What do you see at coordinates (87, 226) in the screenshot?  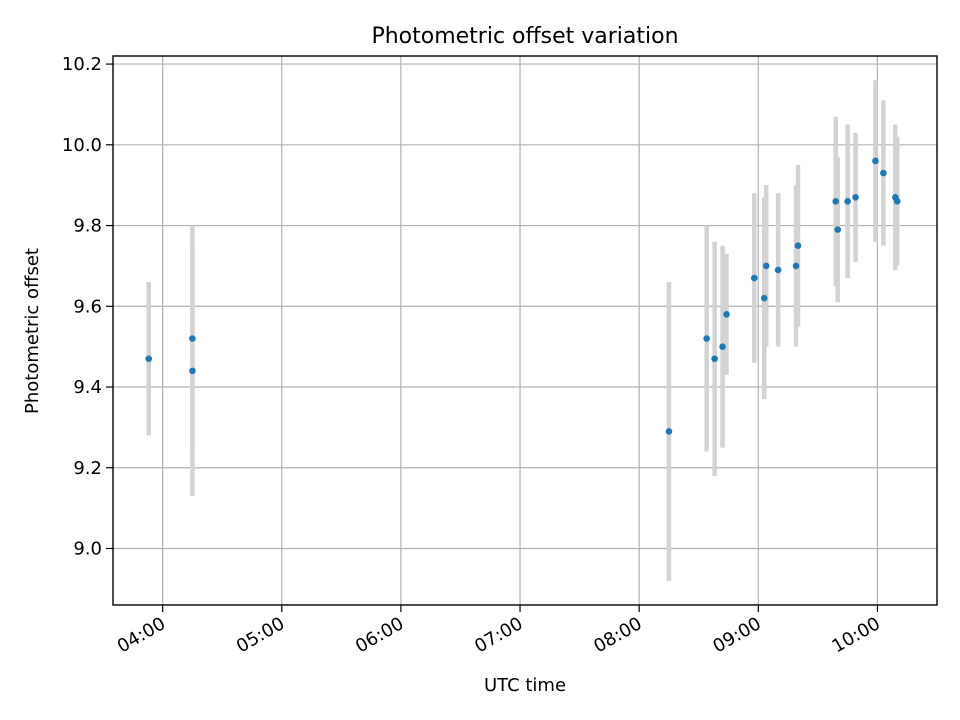 I see `y-tick-label: 9.8` at bounding box center [87, 226].